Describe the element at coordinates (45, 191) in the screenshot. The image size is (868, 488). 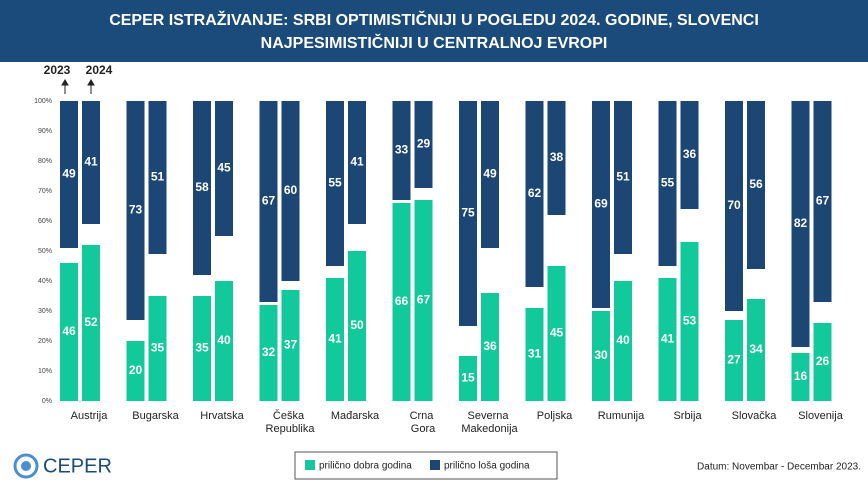
I see `y-tick-label: 70%` at that location.